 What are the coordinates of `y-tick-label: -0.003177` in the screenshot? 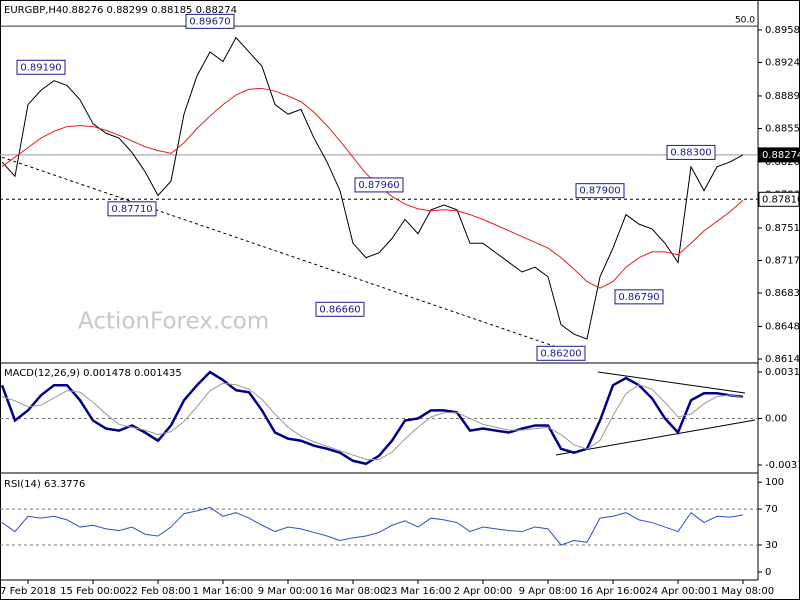 It's located at (782, 465).